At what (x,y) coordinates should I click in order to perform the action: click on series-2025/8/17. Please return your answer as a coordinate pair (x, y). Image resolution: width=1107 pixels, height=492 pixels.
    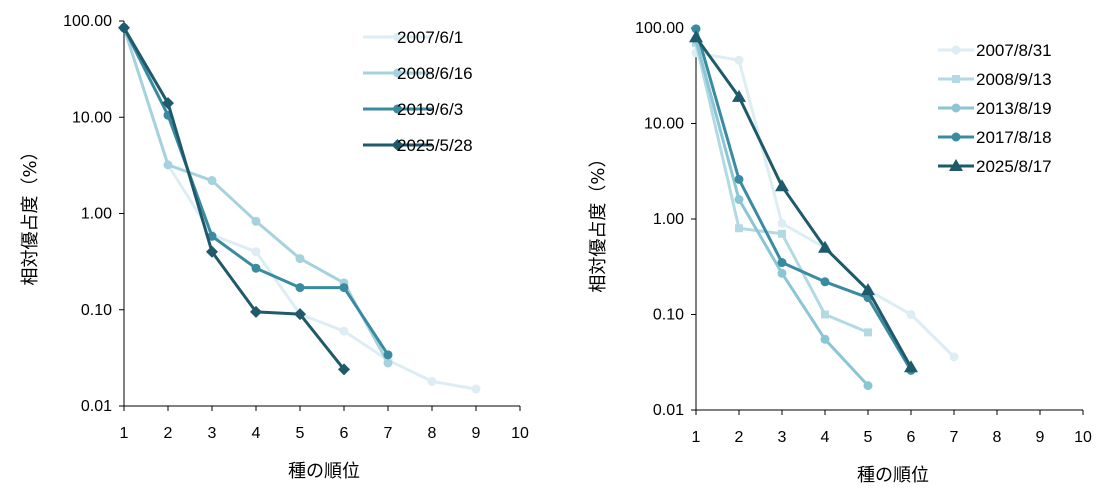
    Looking at the image, I should click on (803, 201).